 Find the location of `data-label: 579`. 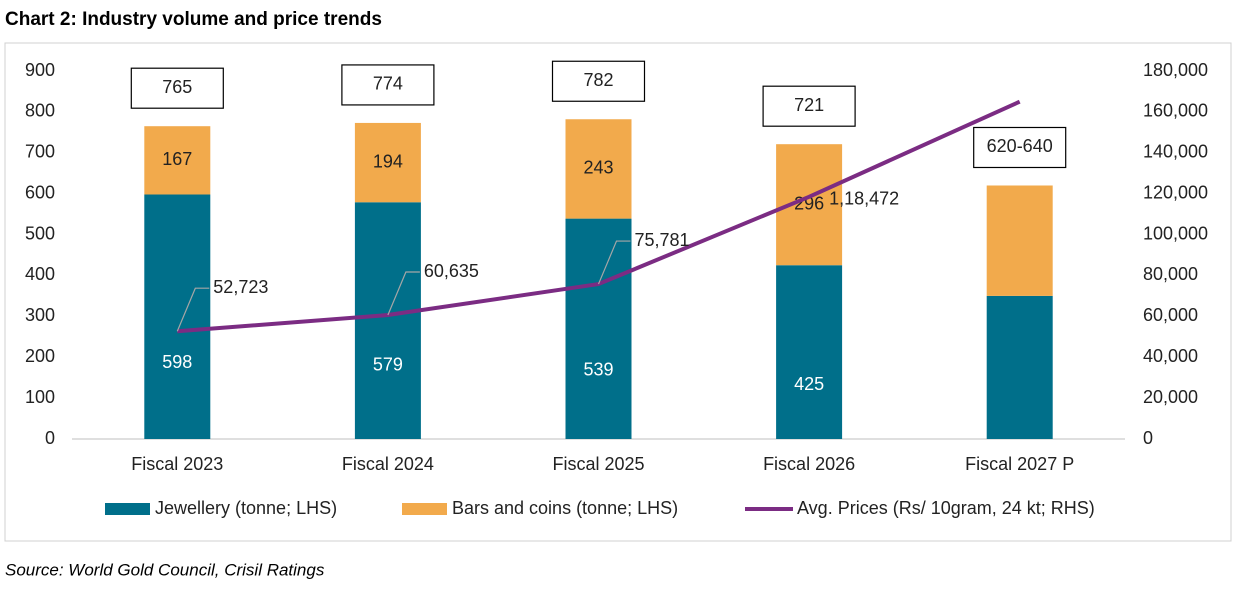

data-label: 579 is located at coordinates (388, 364).